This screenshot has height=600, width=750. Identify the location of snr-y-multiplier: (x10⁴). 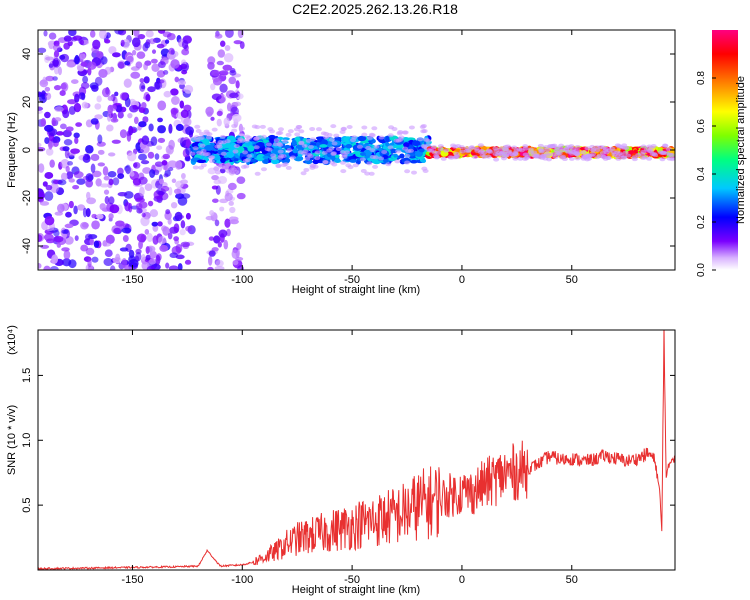
(12, 340).